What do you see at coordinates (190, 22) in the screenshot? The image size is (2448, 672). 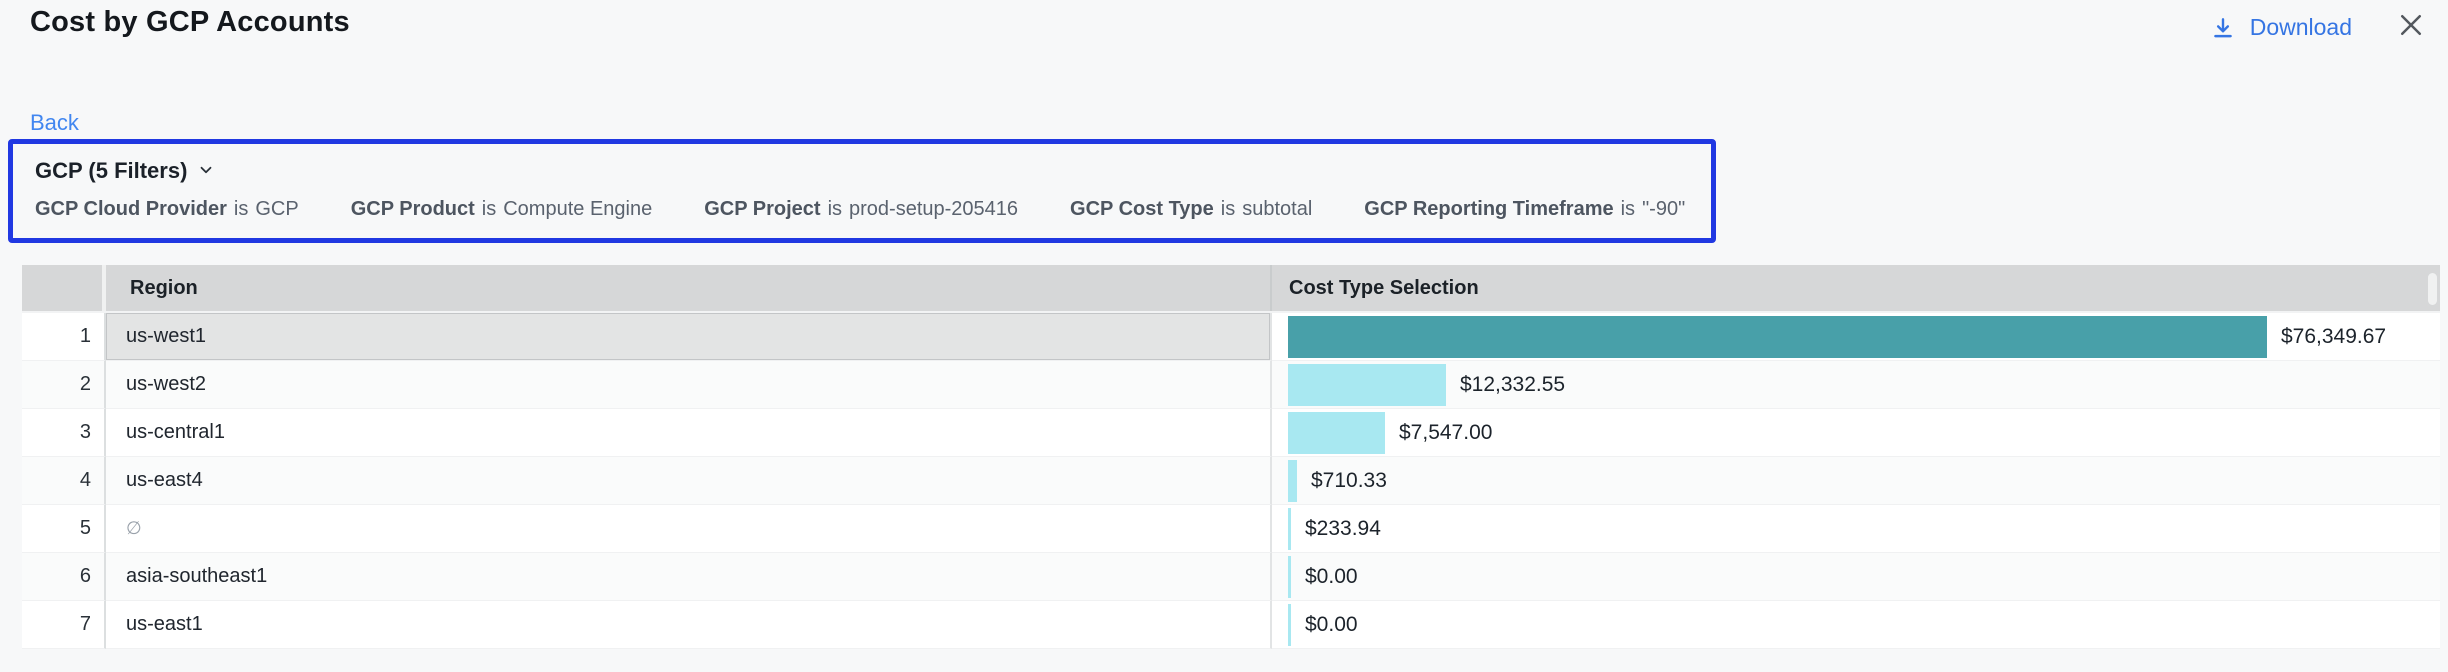 I see `page-title: Cost by GCP Accounts` at bounding box center [190, 22].